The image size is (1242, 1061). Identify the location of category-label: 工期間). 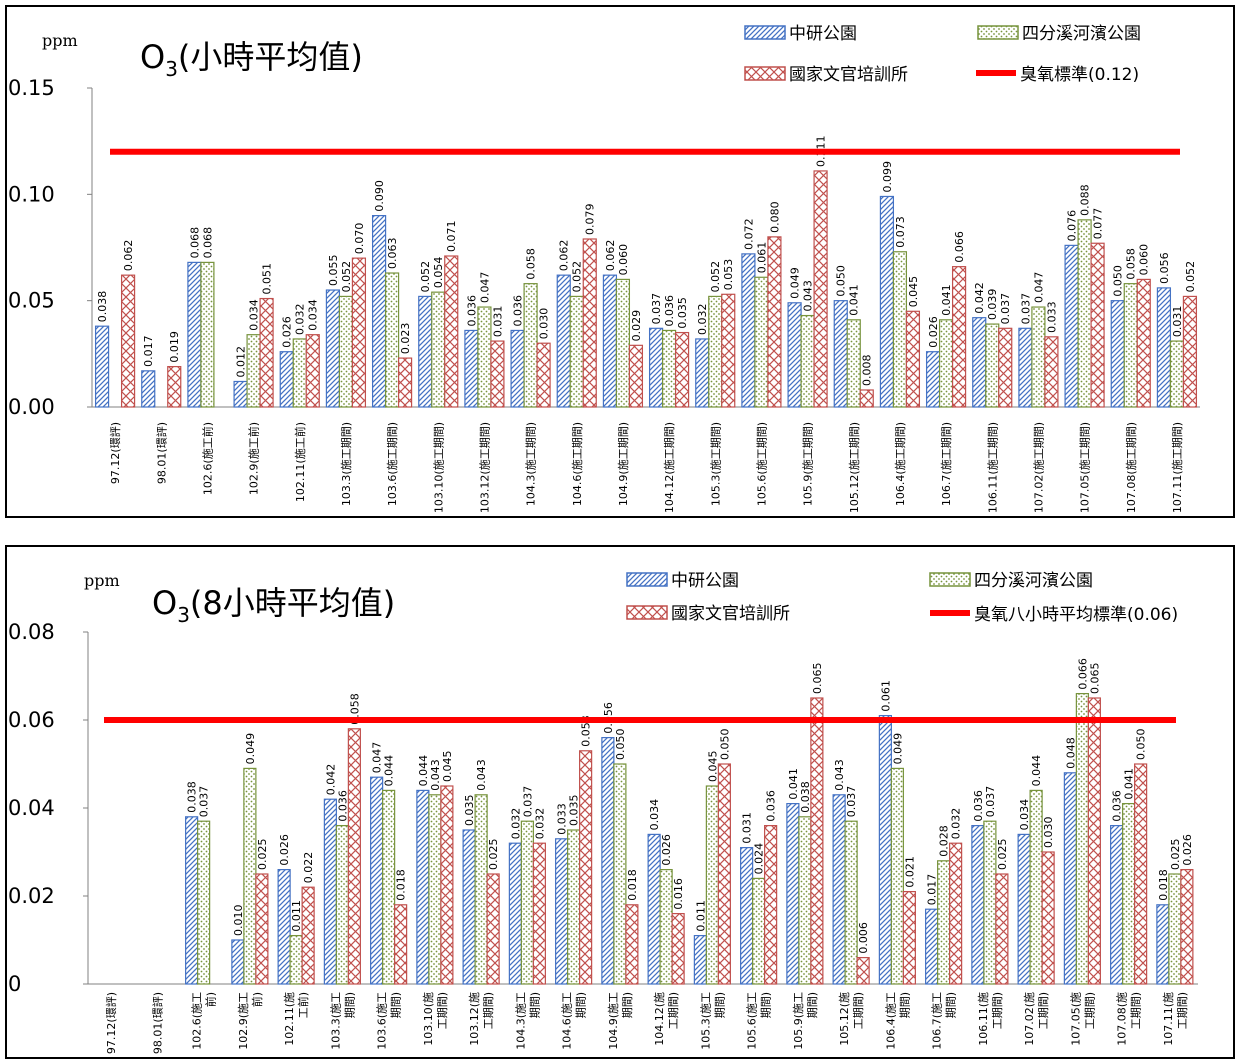
(1043, 1010).